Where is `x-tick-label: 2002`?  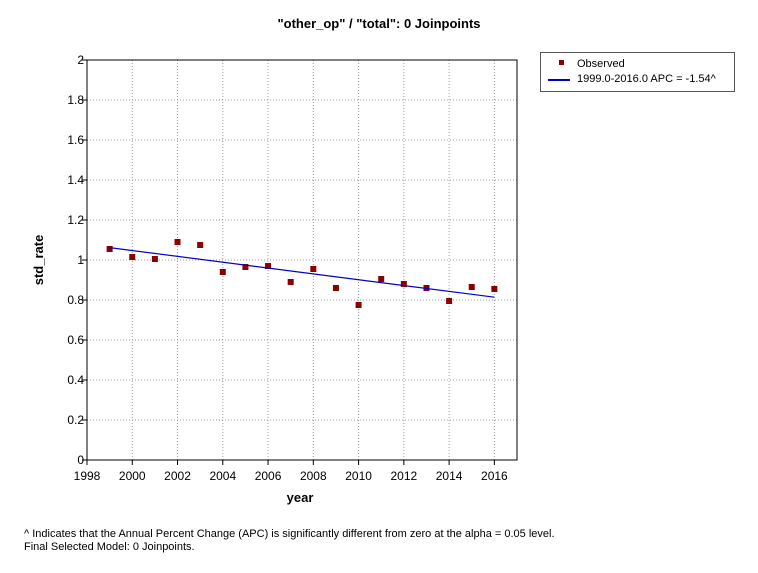 x-tick-label: 2002 is located at coordinates (177, 476).